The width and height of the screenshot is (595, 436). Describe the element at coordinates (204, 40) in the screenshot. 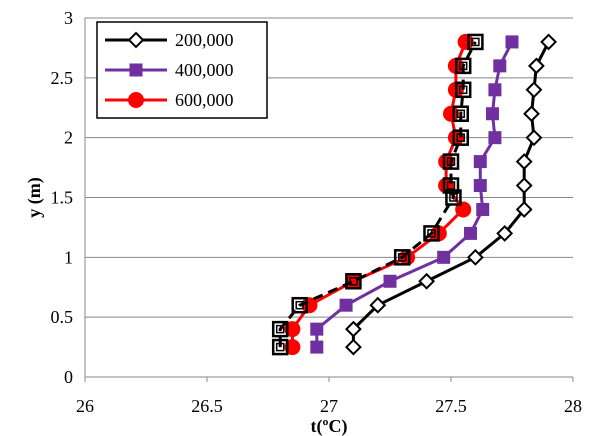

I see `legend-label: 200,000` at that location.